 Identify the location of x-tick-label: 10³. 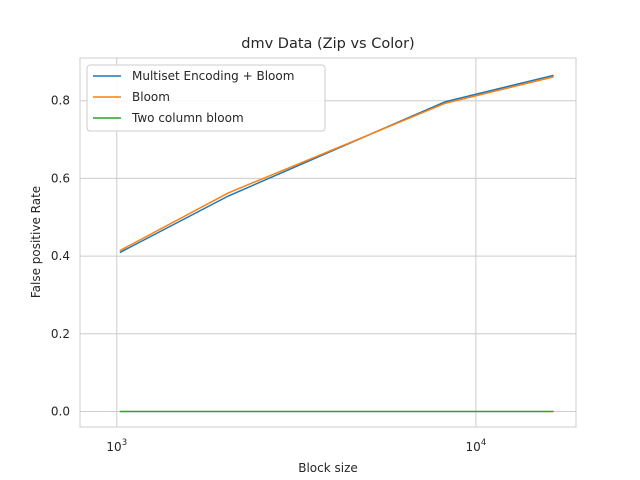
(116, 446).